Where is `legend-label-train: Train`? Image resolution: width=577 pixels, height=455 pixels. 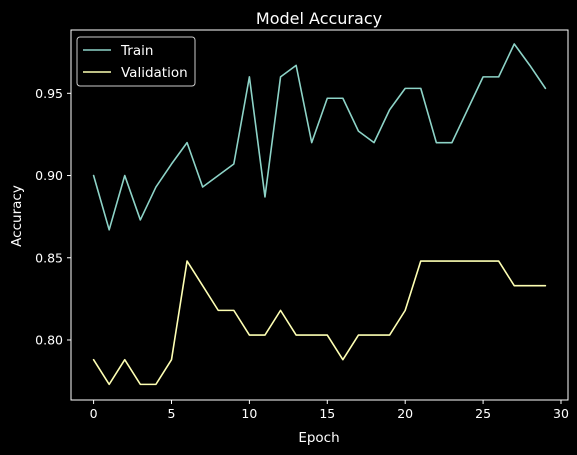 legend-label-train: Train is located at coordinates (136, 51).